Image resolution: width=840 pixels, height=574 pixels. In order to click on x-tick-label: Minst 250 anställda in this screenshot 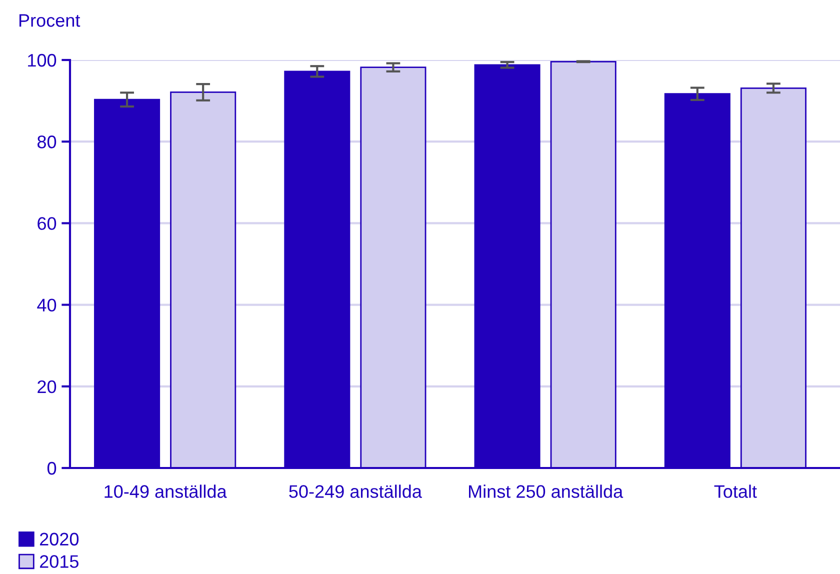, I will do `click(546, 491)`.